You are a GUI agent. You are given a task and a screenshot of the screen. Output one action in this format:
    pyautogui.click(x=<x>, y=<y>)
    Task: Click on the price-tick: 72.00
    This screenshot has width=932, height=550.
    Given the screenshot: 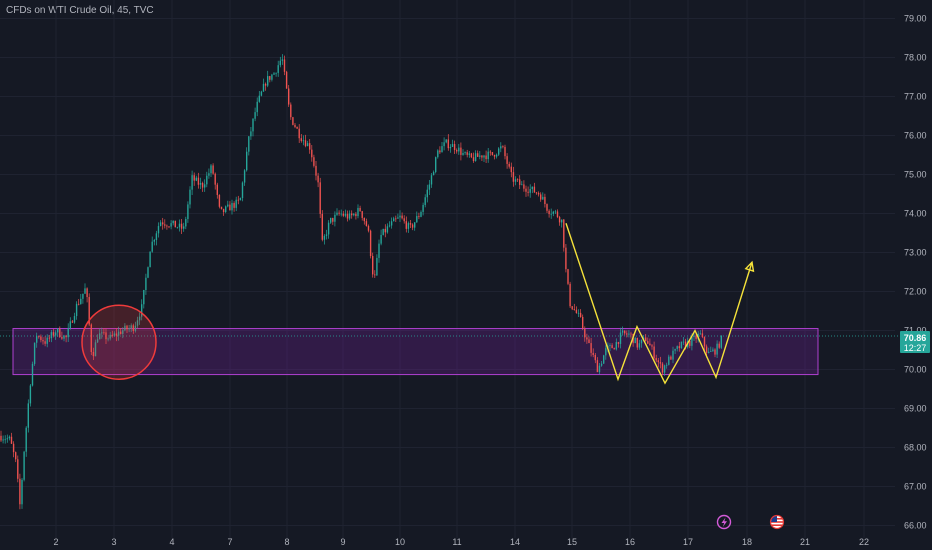 What is the action you would take?
    pyautogui.click(x=915, y=292)
    